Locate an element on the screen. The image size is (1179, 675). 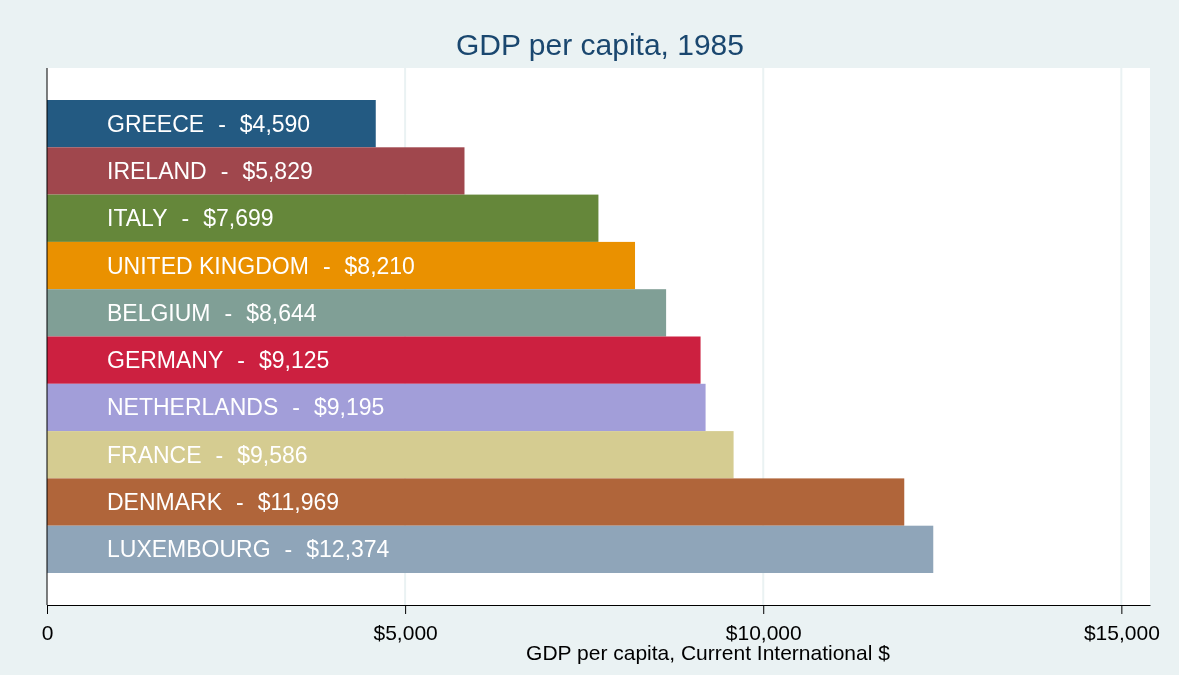
data-label: $4,590 is located at coordinates (275, 123).